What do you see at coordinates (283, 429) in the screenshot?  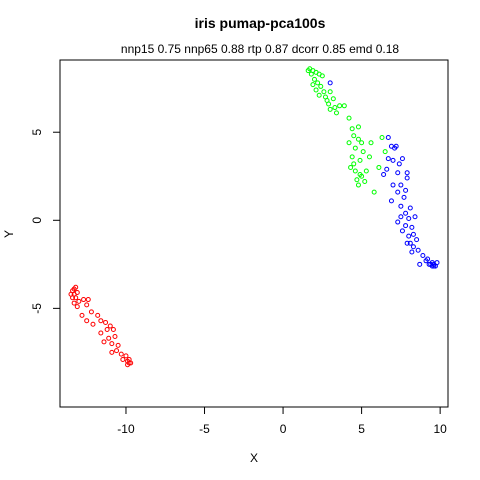 I see `x-tick-label: 0` at bounding box center [283, 429].